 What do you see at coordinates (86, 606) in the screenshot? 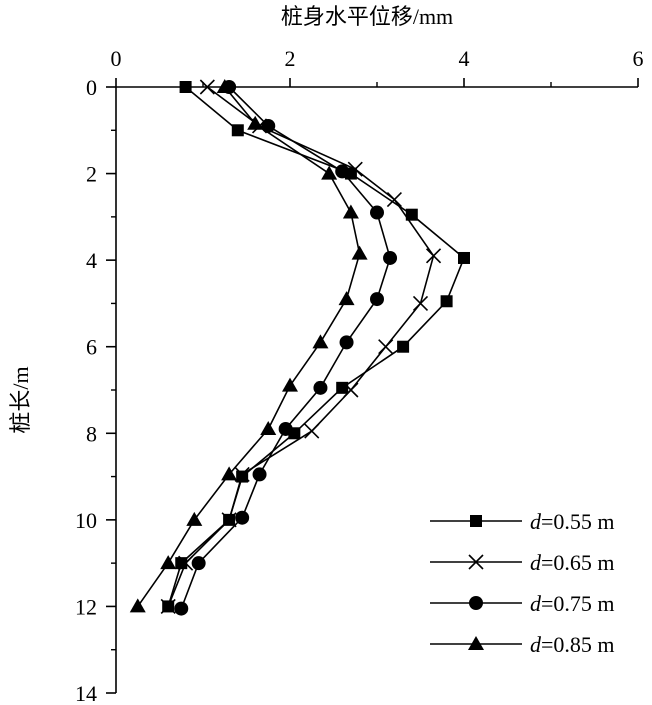
I see `y-tick-label: 12` at bounding box center [86, 606].